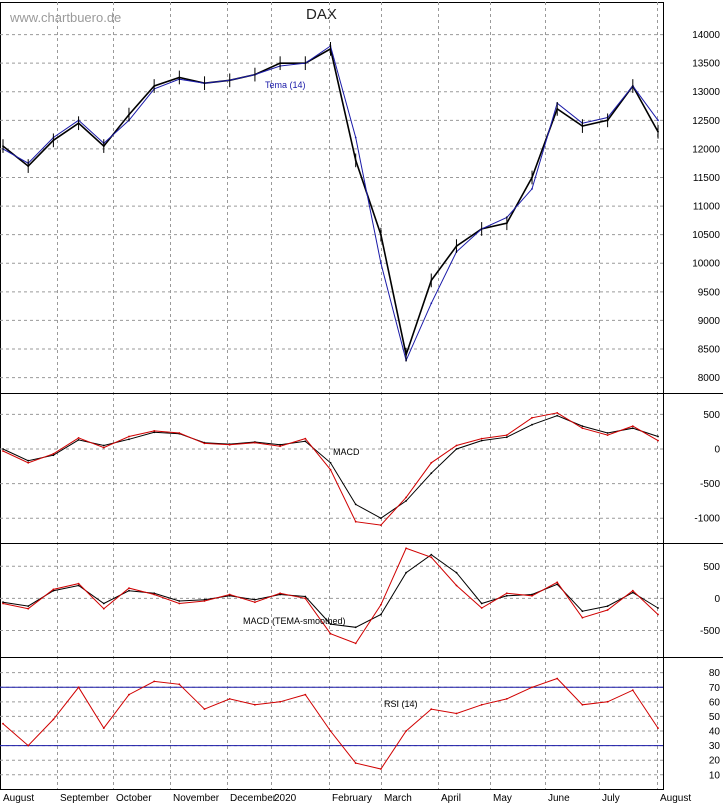  I want to click on y-tick-label: 12500, so click(706, 121).